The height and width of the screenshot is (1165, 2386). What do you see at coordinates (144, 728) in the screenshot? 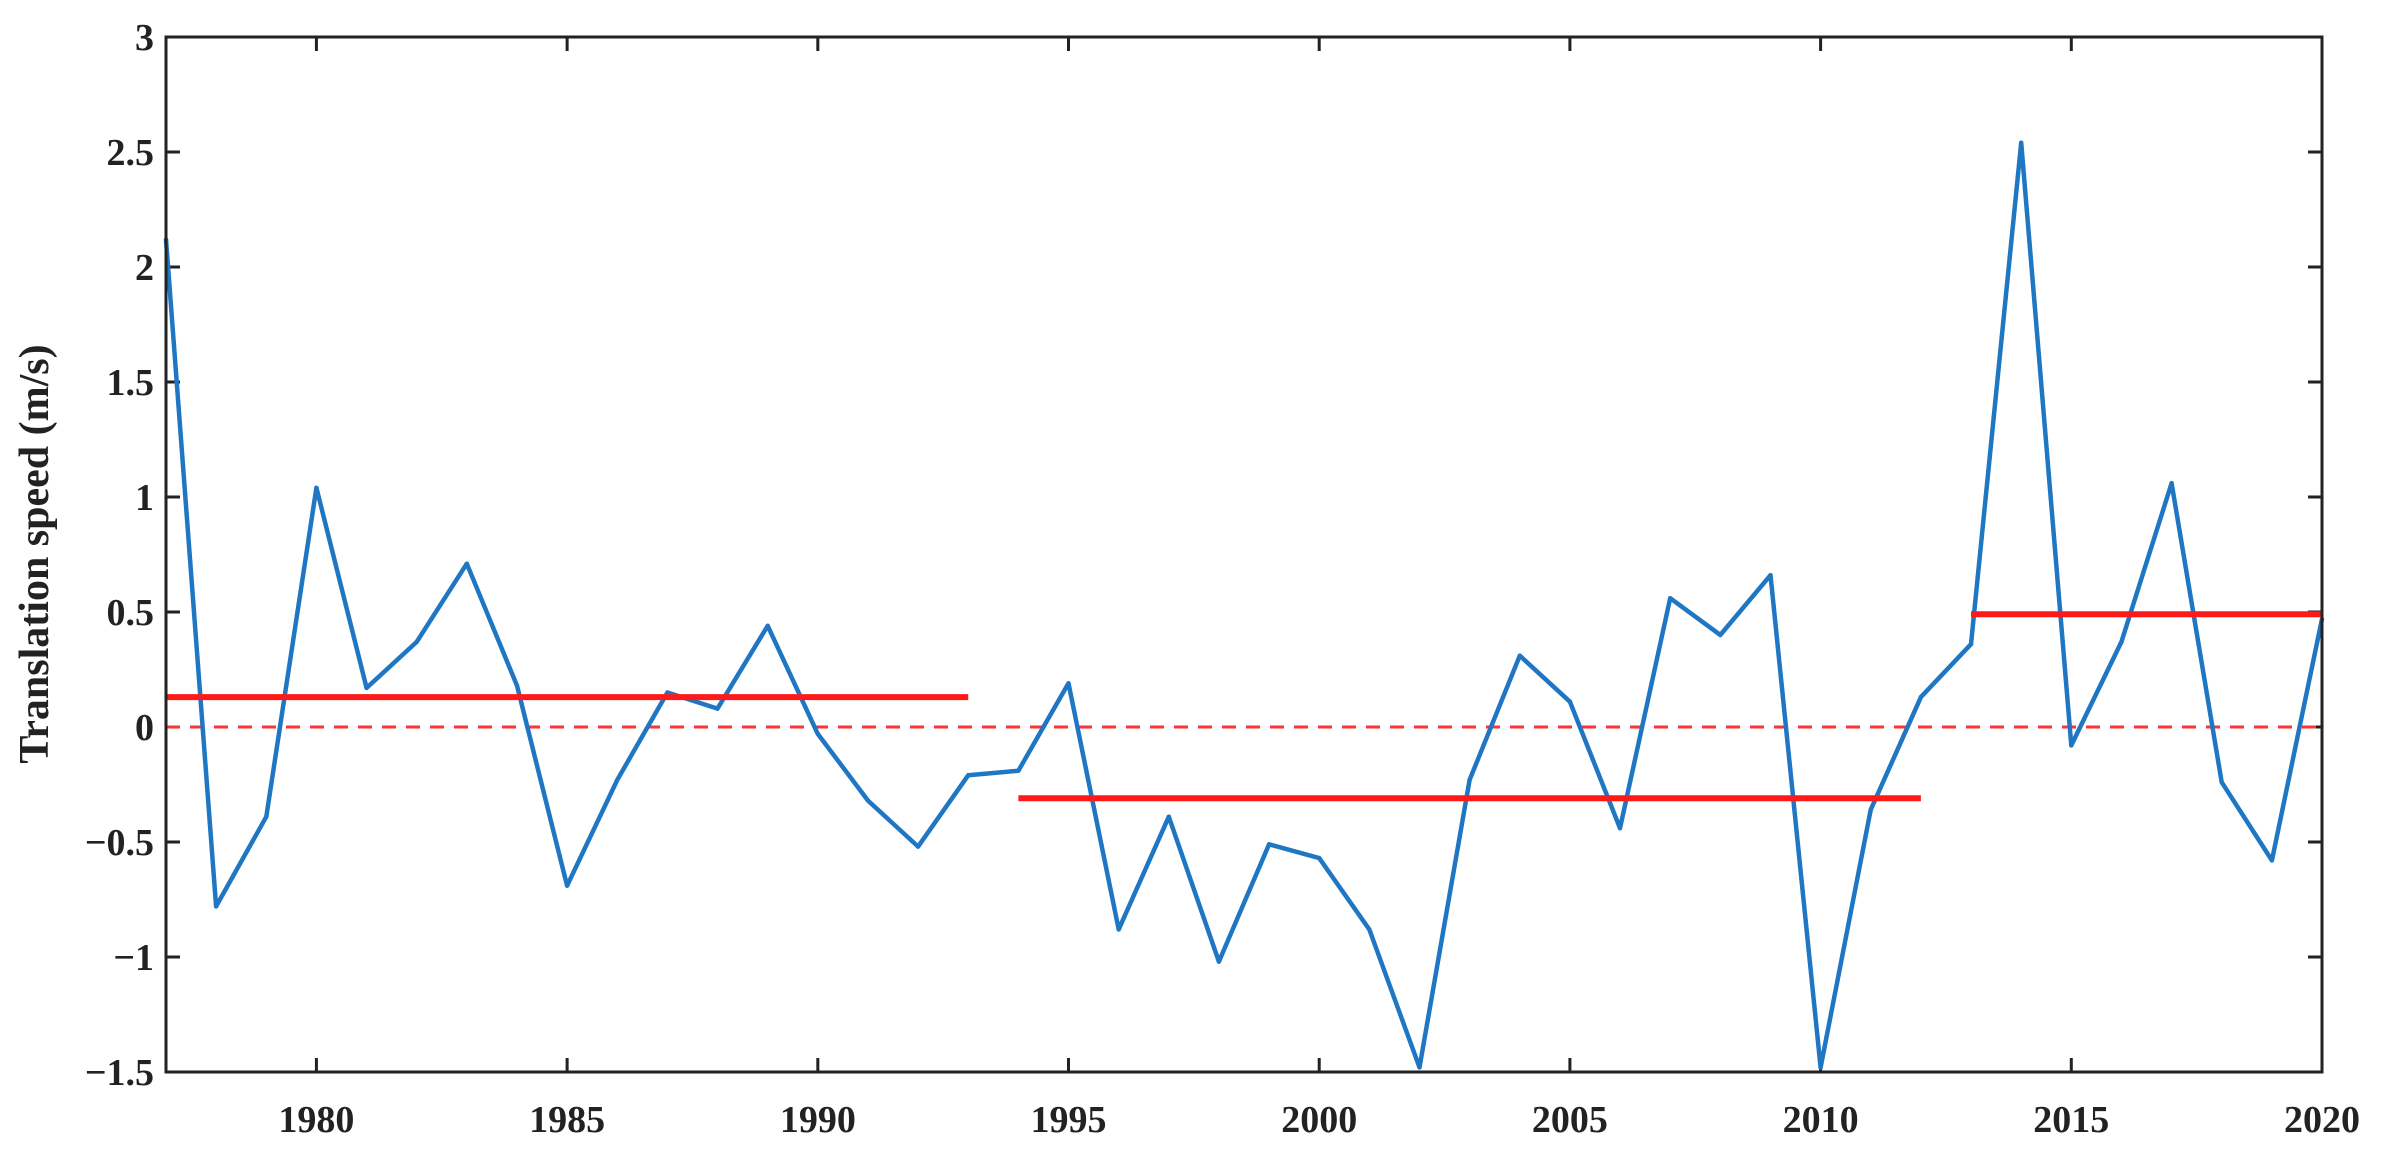
I see `y-tick-label: 0` at bounding box center [144, 728].